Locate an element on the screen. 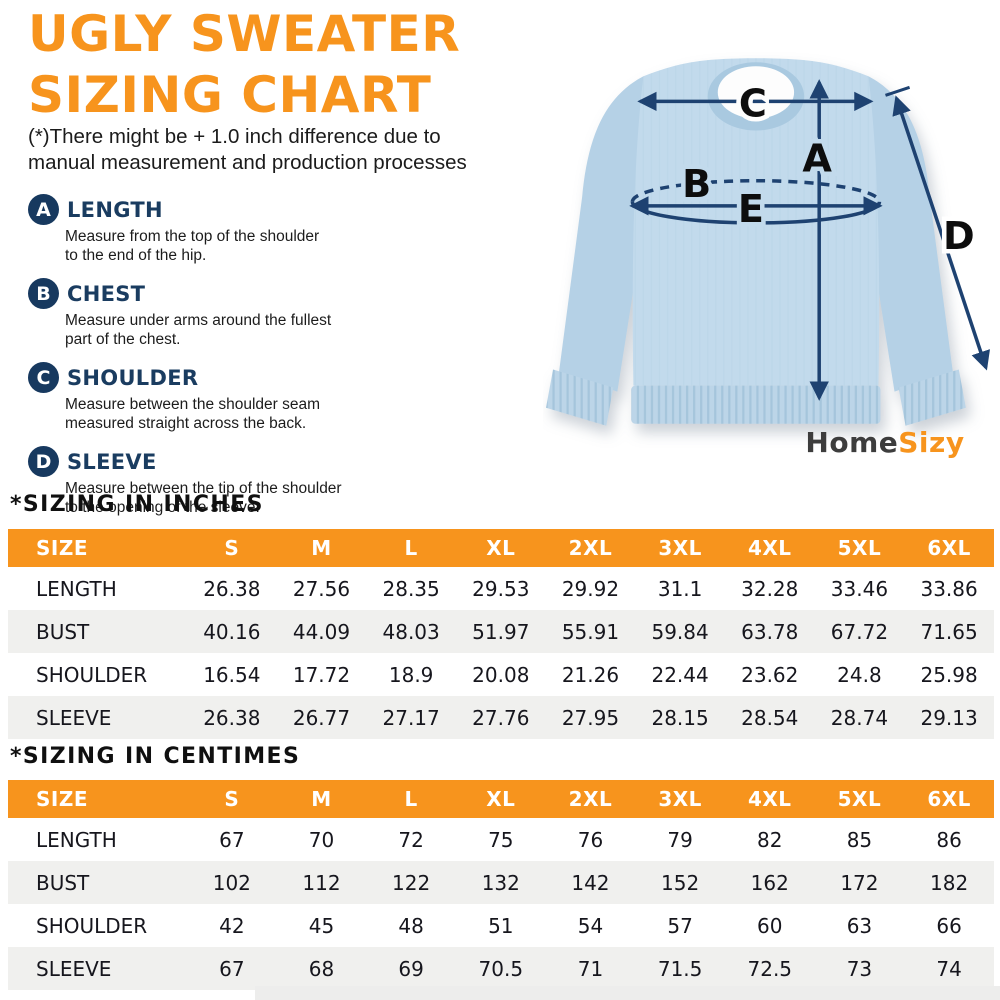 The height and width of the screenshot is (1000, 1000). table-row-bust: BUST 102 112 122 132 142 152 162 172 182 is located at coordinates (501, 882).